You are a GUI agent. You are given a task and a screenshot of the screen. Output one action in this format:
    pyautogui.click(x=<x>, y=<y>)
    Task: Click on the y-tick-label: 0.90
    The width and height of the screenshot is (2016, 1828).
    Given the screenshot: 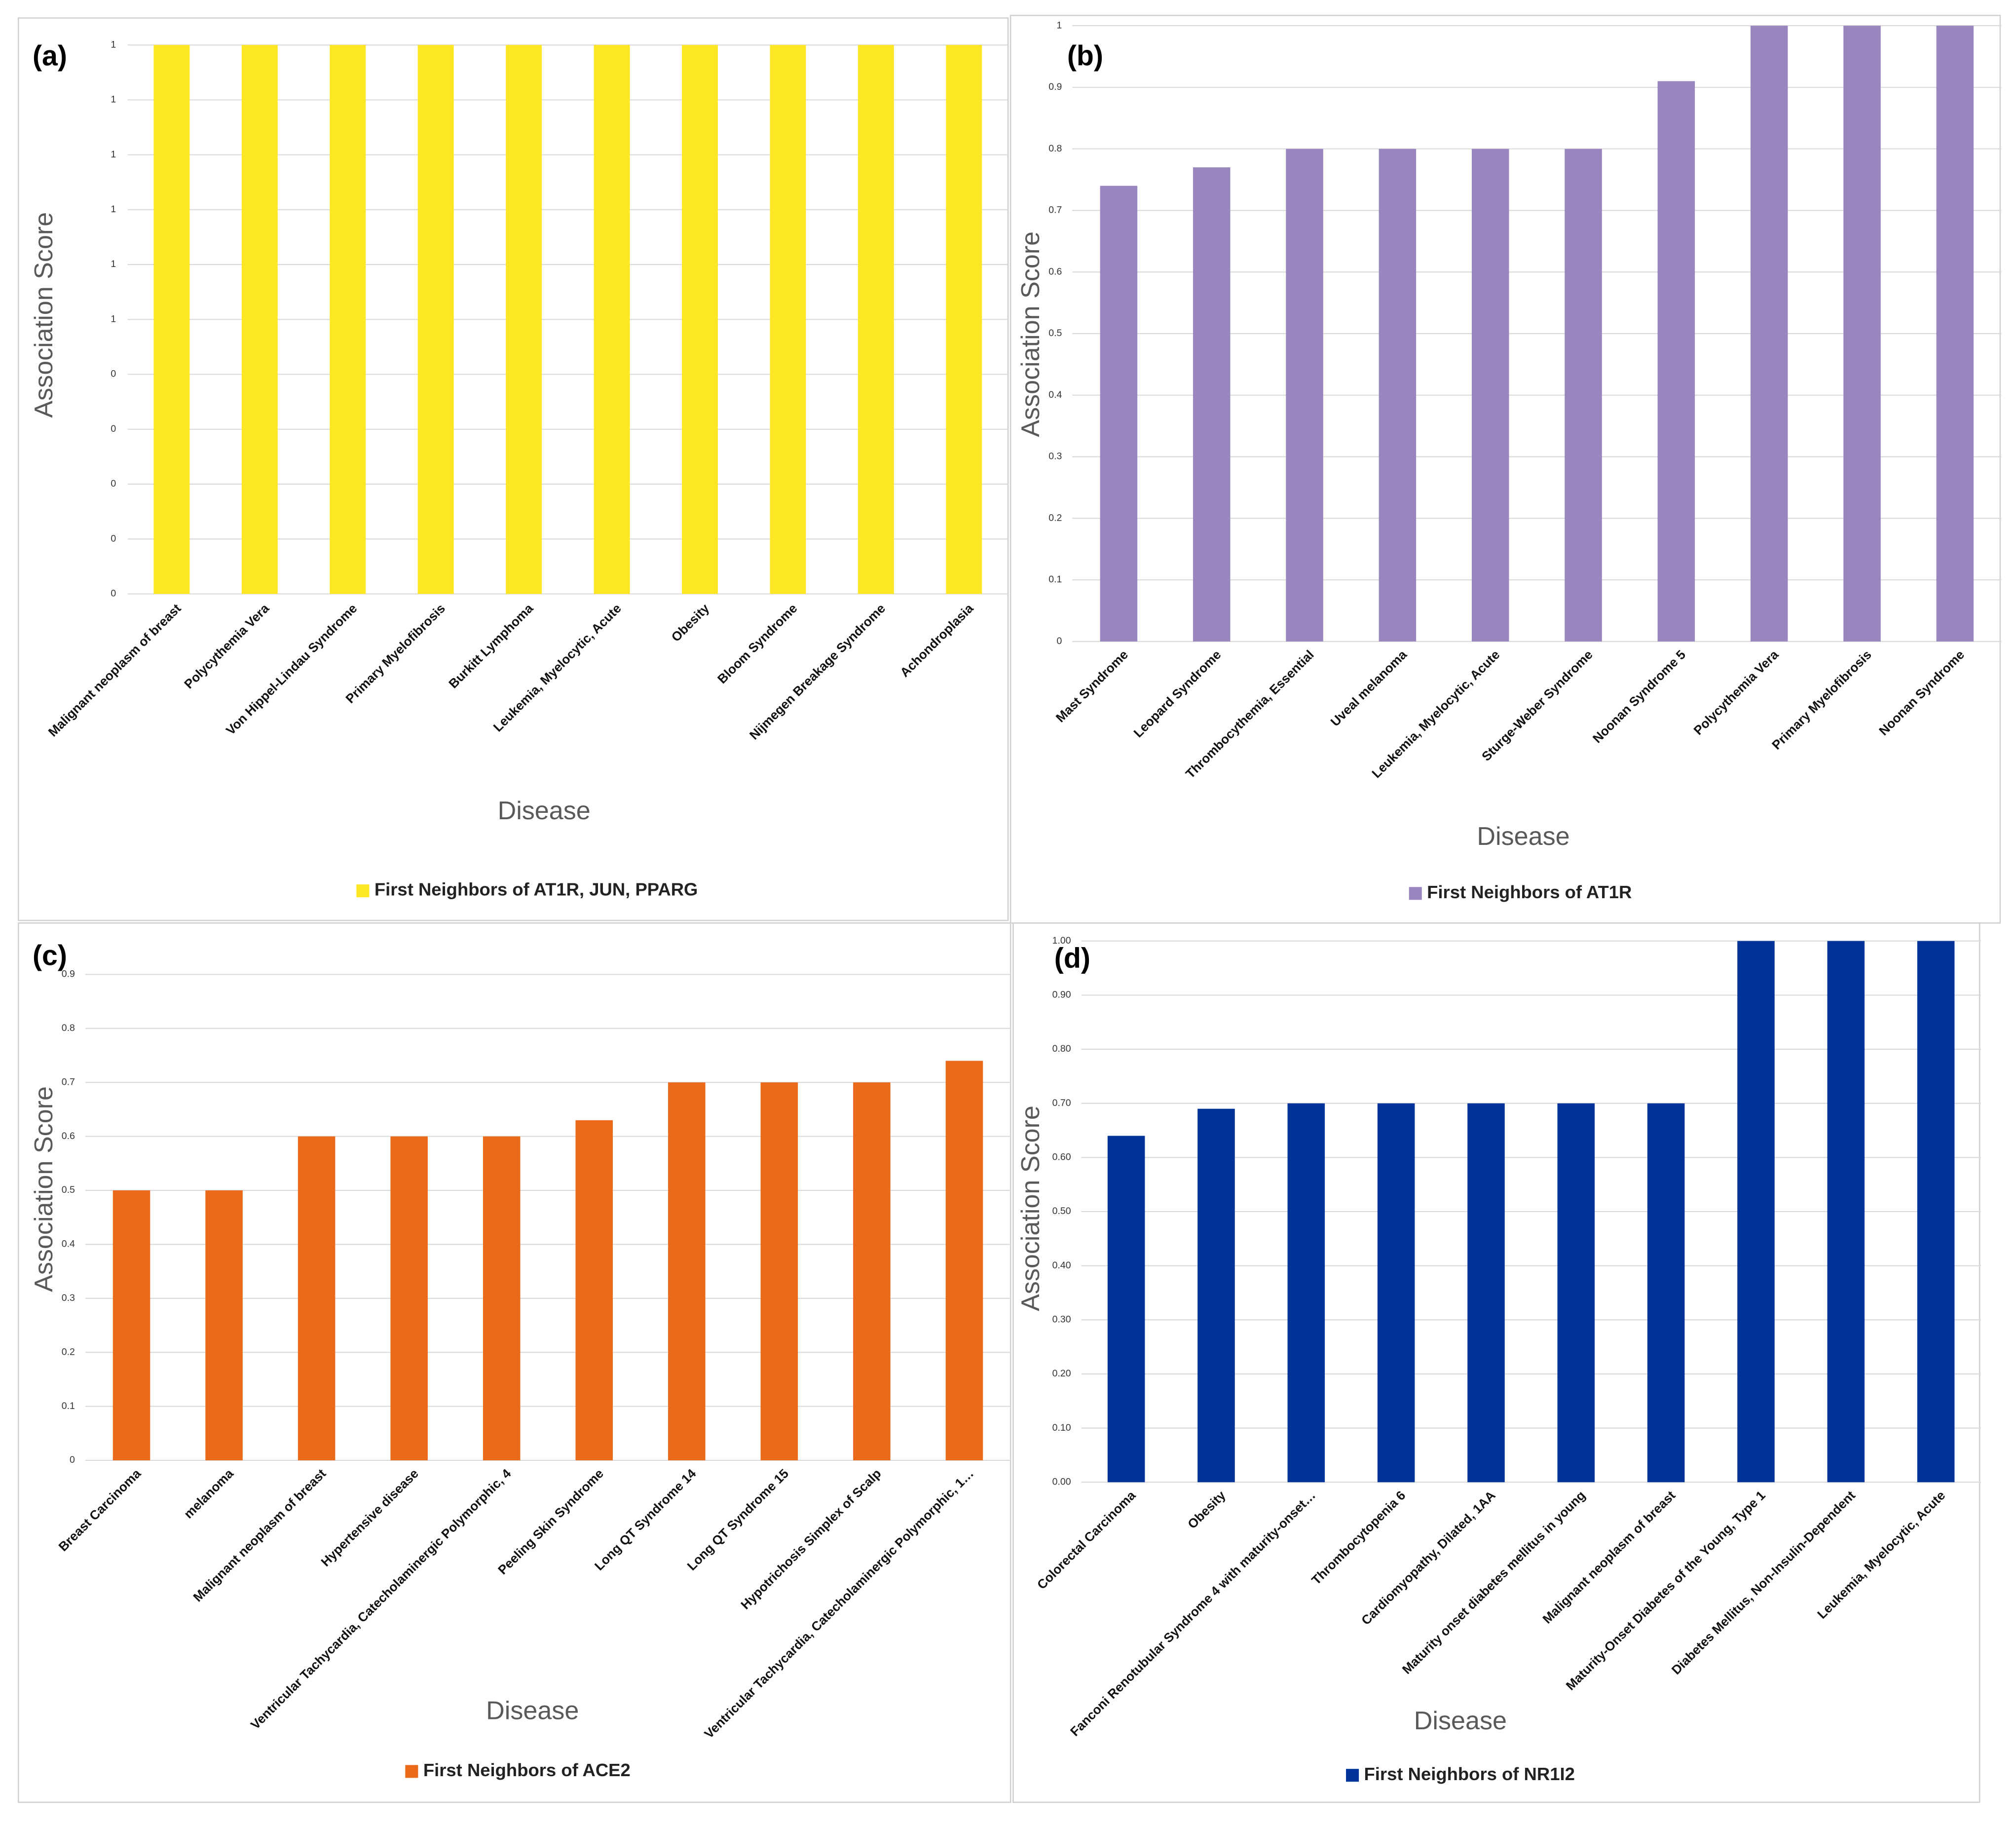 What is the action you would take?
    pyautogui.click(x=1061, y=995)
    